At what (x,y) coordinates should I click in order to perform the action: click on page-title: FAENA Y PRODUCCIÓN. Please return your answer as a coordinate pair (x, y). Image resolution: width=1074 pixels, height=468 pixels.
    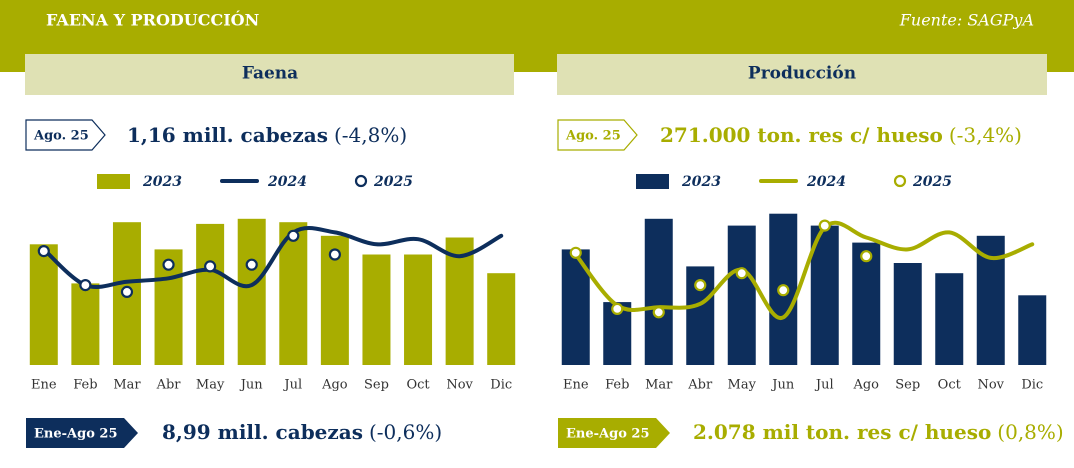
    Looking at the image, I should click on (152, 20).